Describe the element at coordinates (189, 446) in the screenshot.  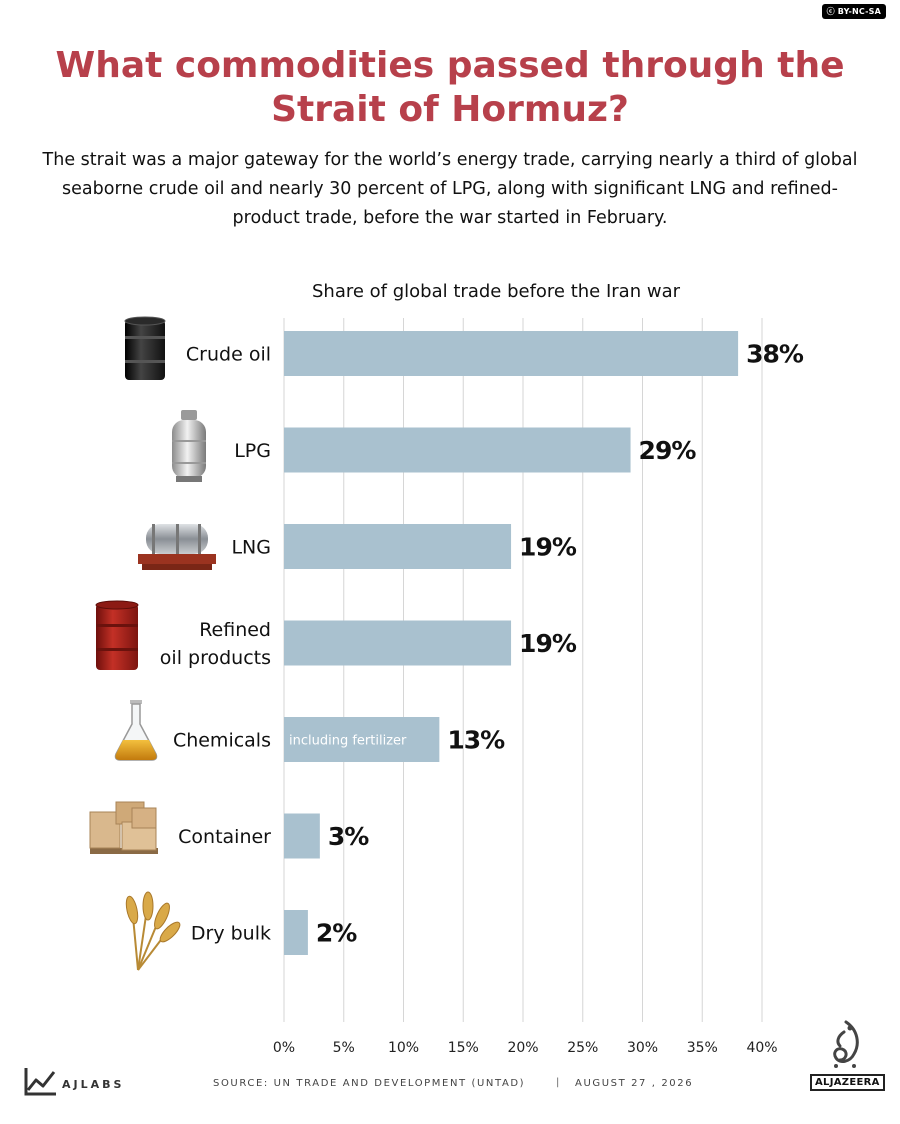
I see `gas-cylinder-icon` at that location.